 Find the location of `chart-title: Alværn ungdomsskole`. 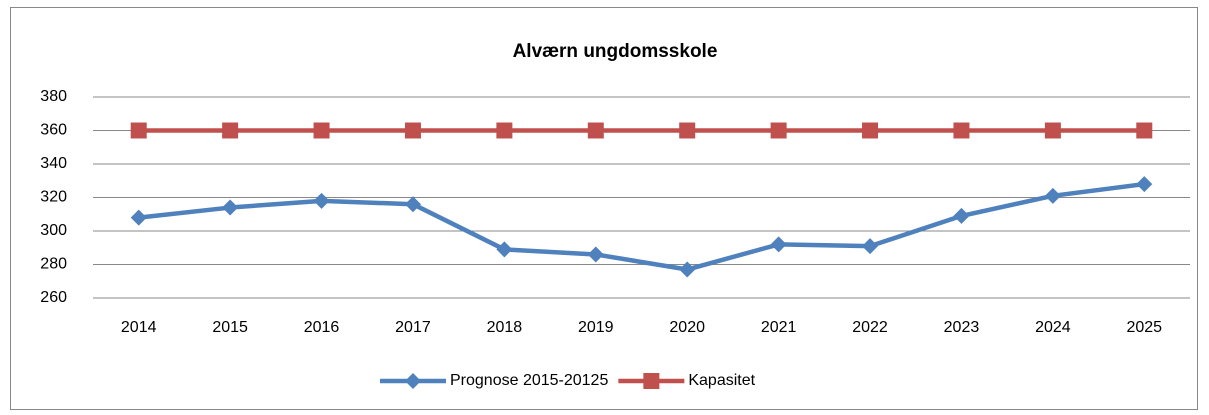

chart-title: Alværn ungdomsskole is located at coordinates (615, 51).